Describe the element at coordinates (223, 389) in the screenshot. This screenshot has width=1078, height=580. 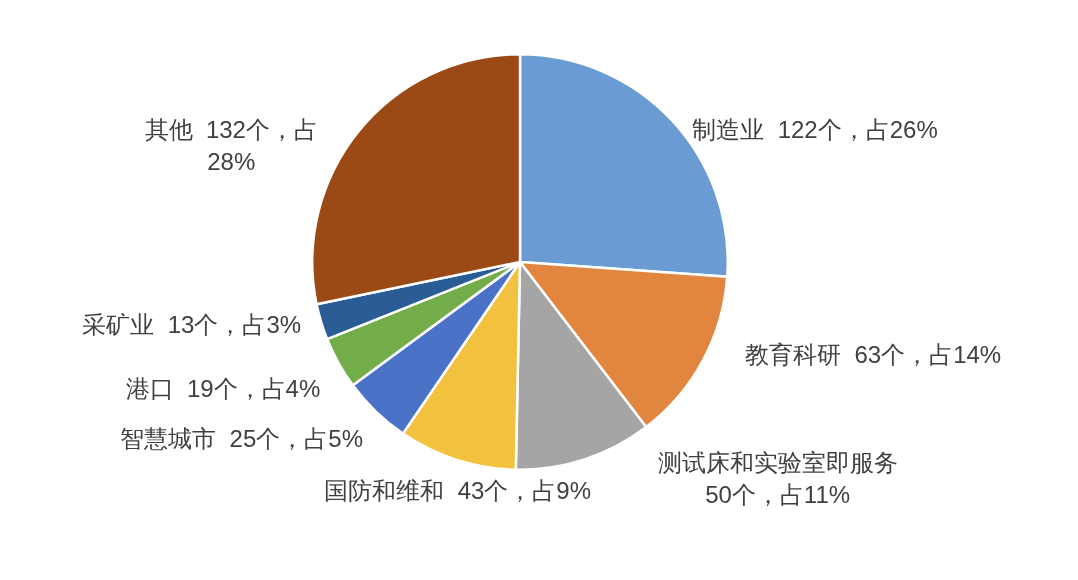
I see `slice-label: 港口 19个，占4%` at that location.